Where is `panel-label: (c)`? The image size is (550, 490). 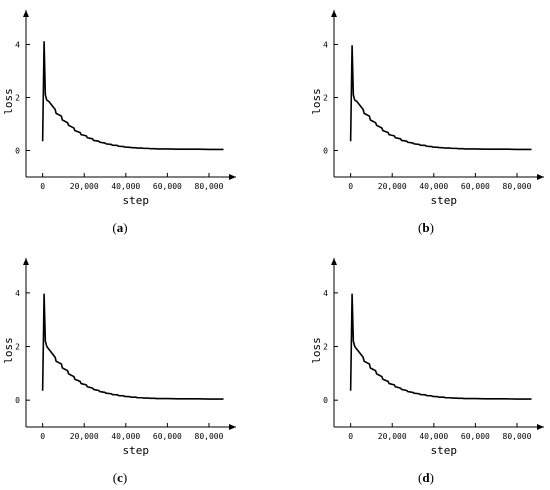 panel-label: (c) is located at coordinates (120, 477).